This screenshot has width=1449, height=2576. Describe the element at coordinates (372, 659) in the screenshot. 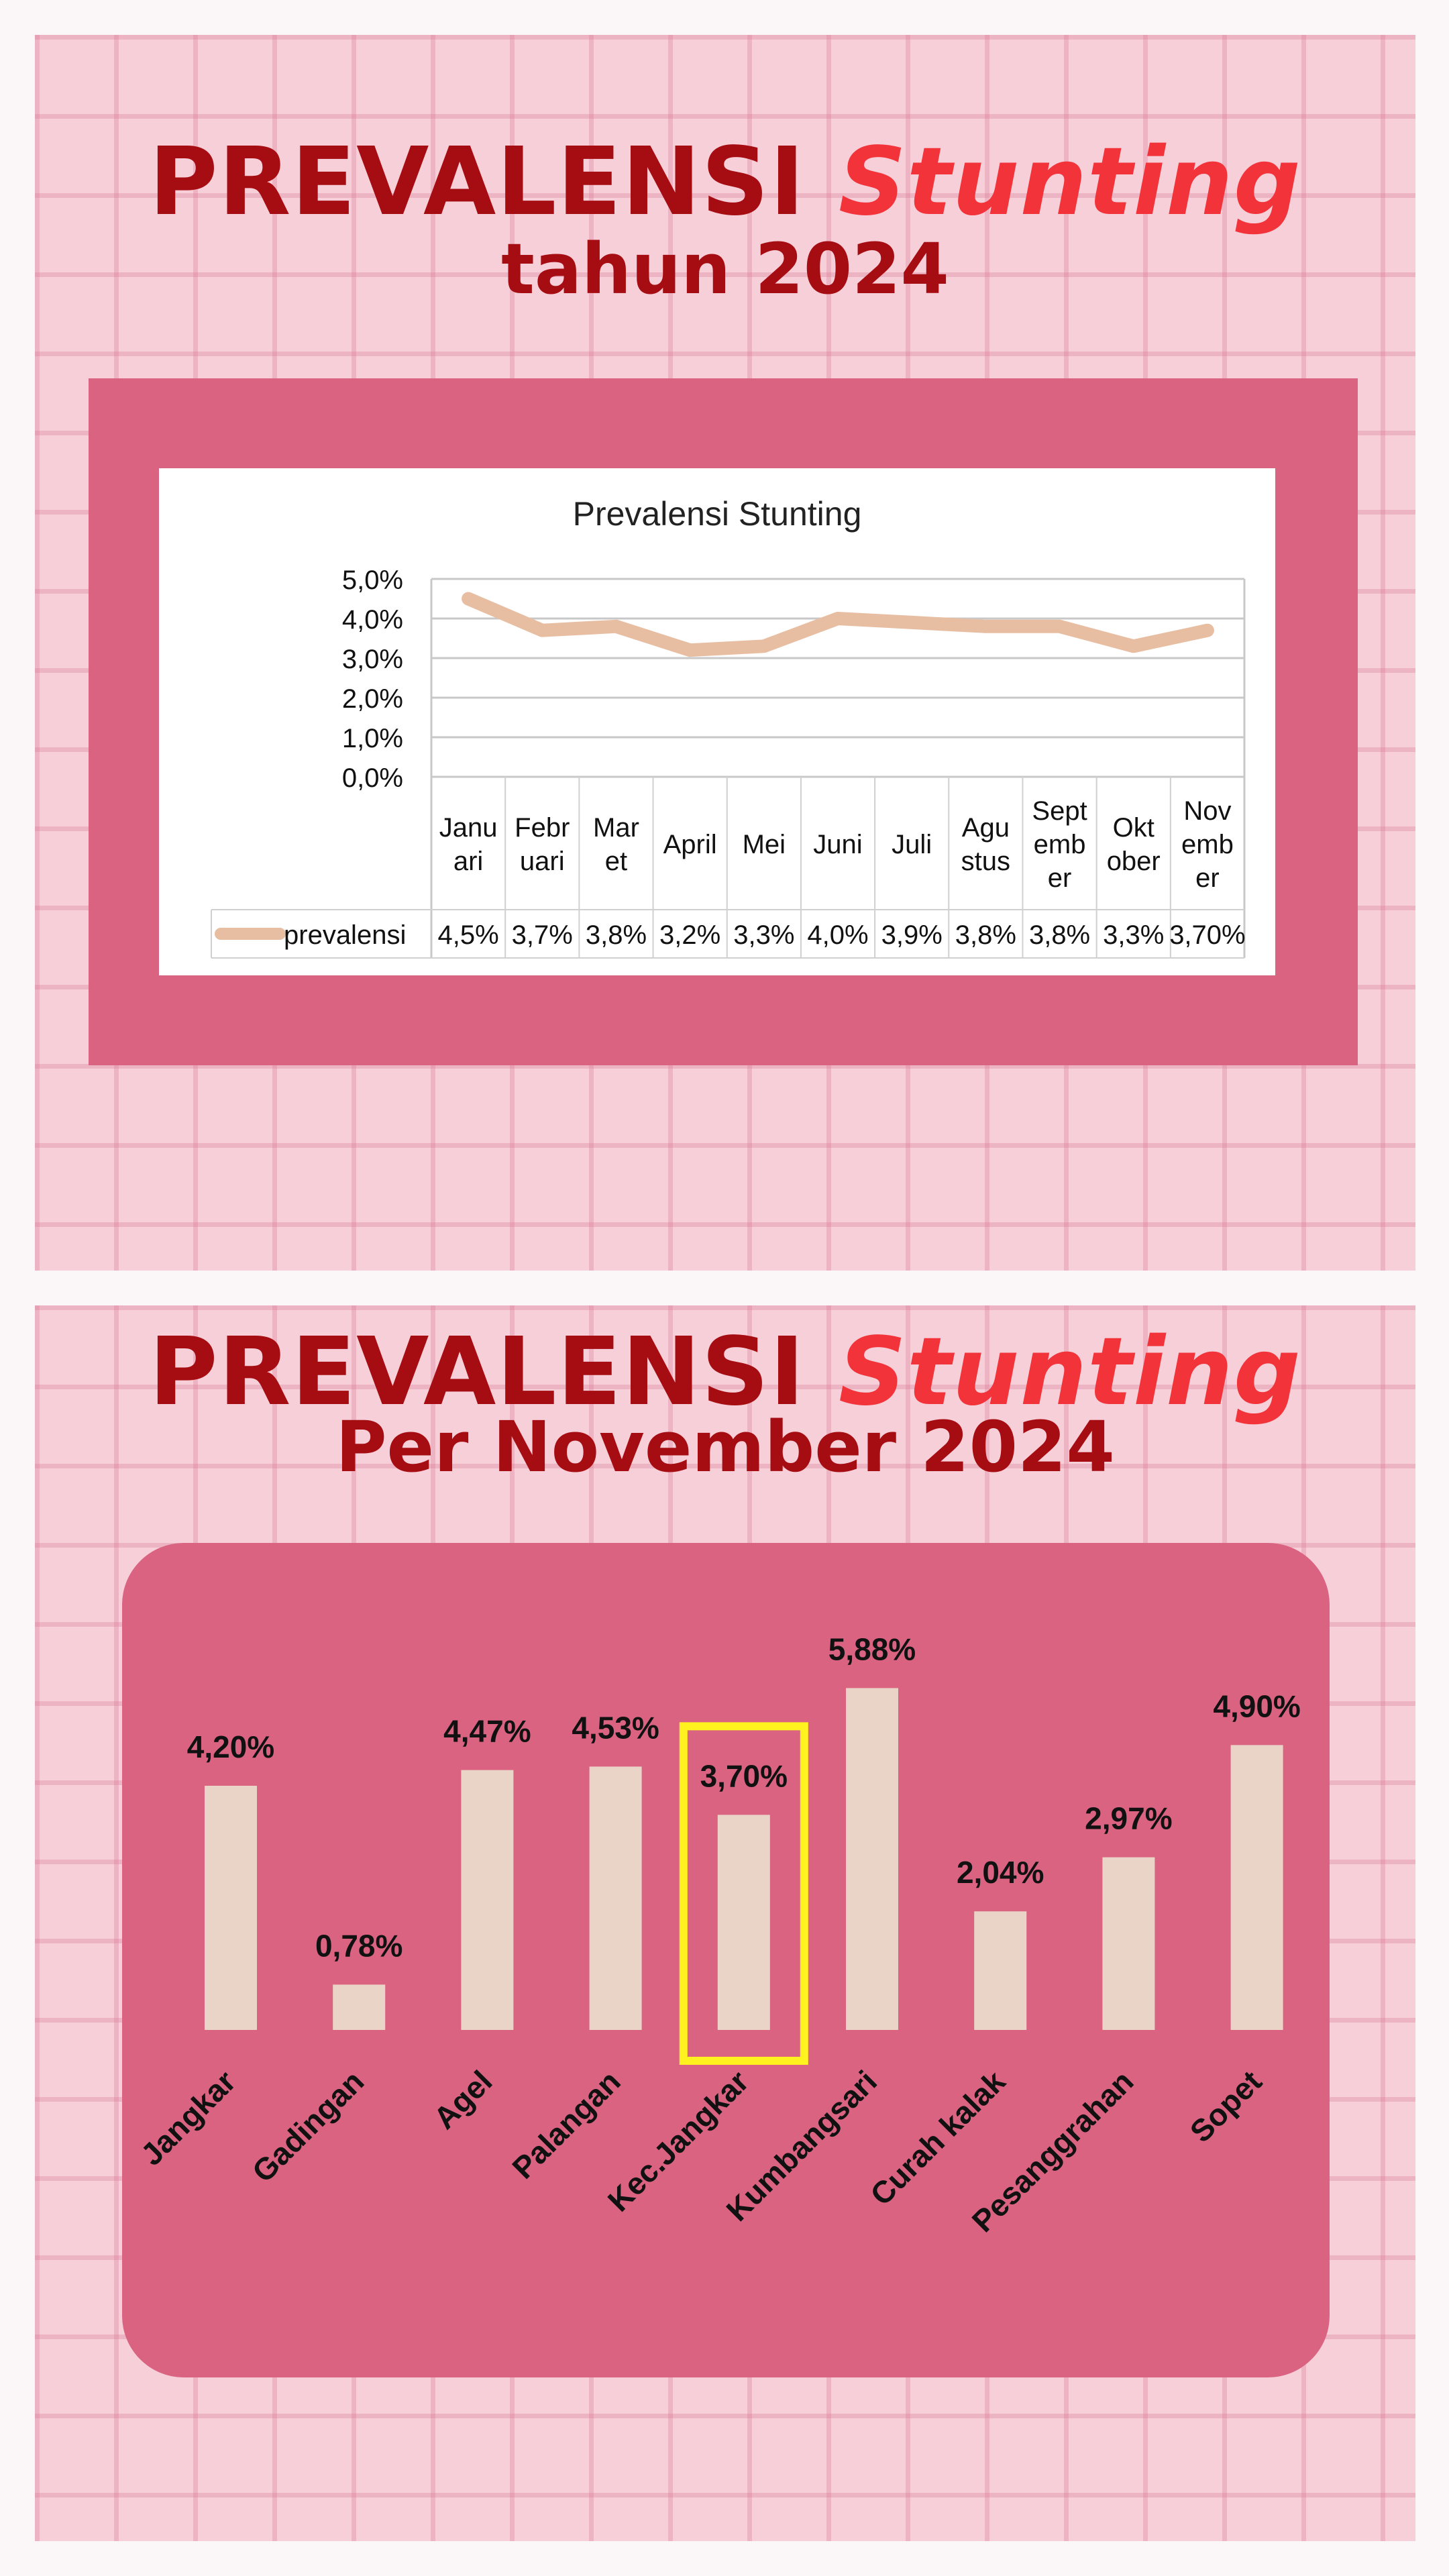

I see `line-chart-y-tick: 3,0%` at that location.